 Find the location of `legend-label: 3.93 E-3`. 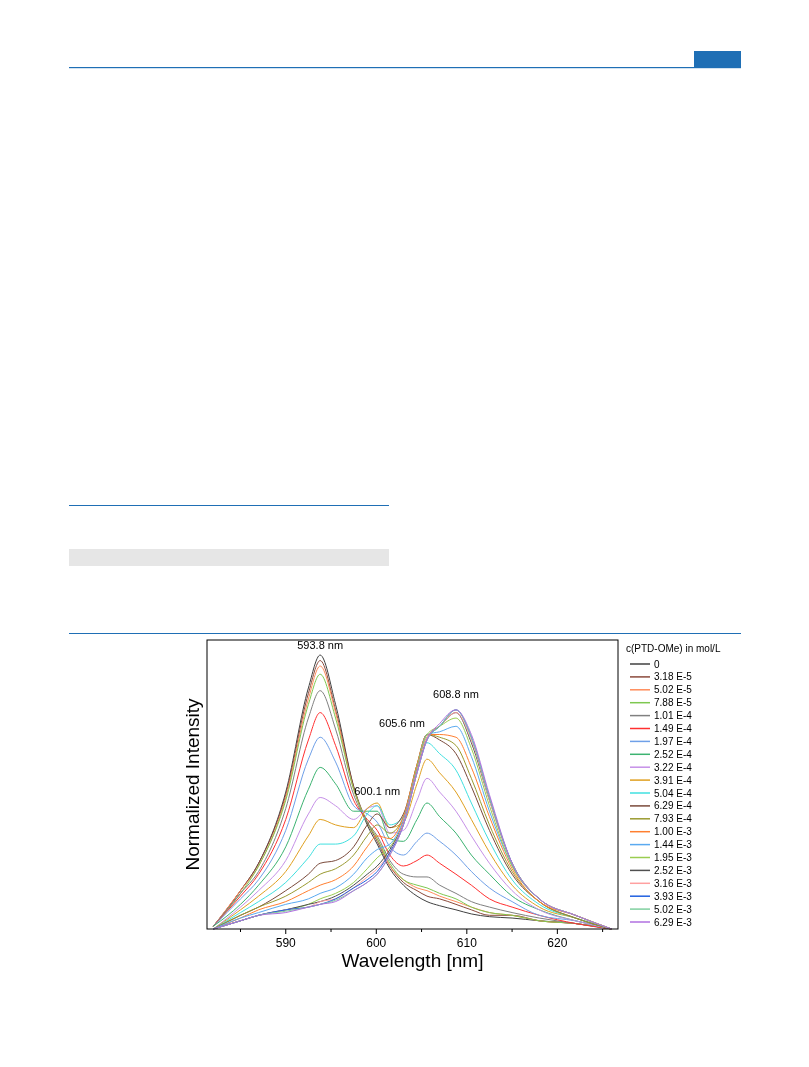

legend-label: 3.93 E-3 is located at coordinates (673, 896).